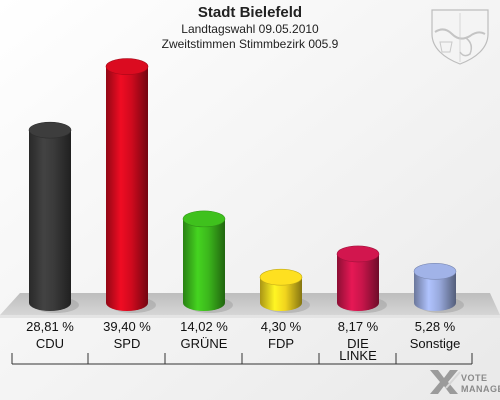 This screenshot has height=400, width=500. What do you see at coordinates (250, 44) in the screenshot?
I see `chart-subtitle-district: Zweitstimmen Stimmbezirk 005.9` at bounding box center [250, 44].